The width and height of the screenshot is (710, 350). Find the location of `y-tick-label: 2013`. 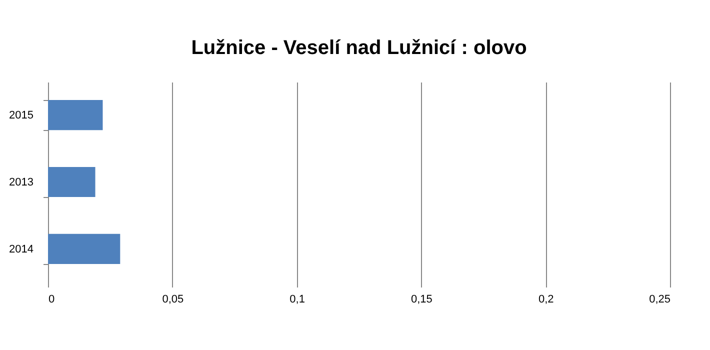

y-tick-label: 2013 is located at coordinates (21, 182).